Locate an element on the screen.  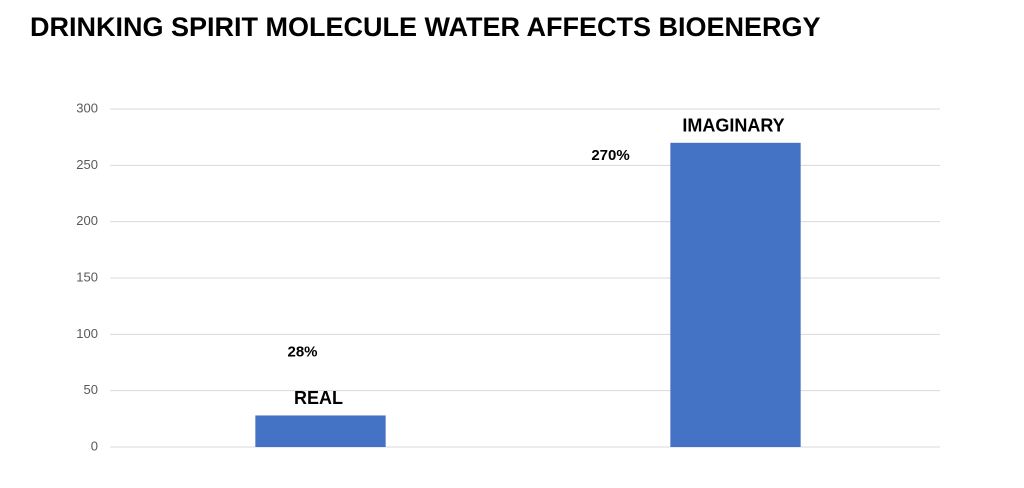
y-tick-label: 150 is located at coordinates (87, 276).